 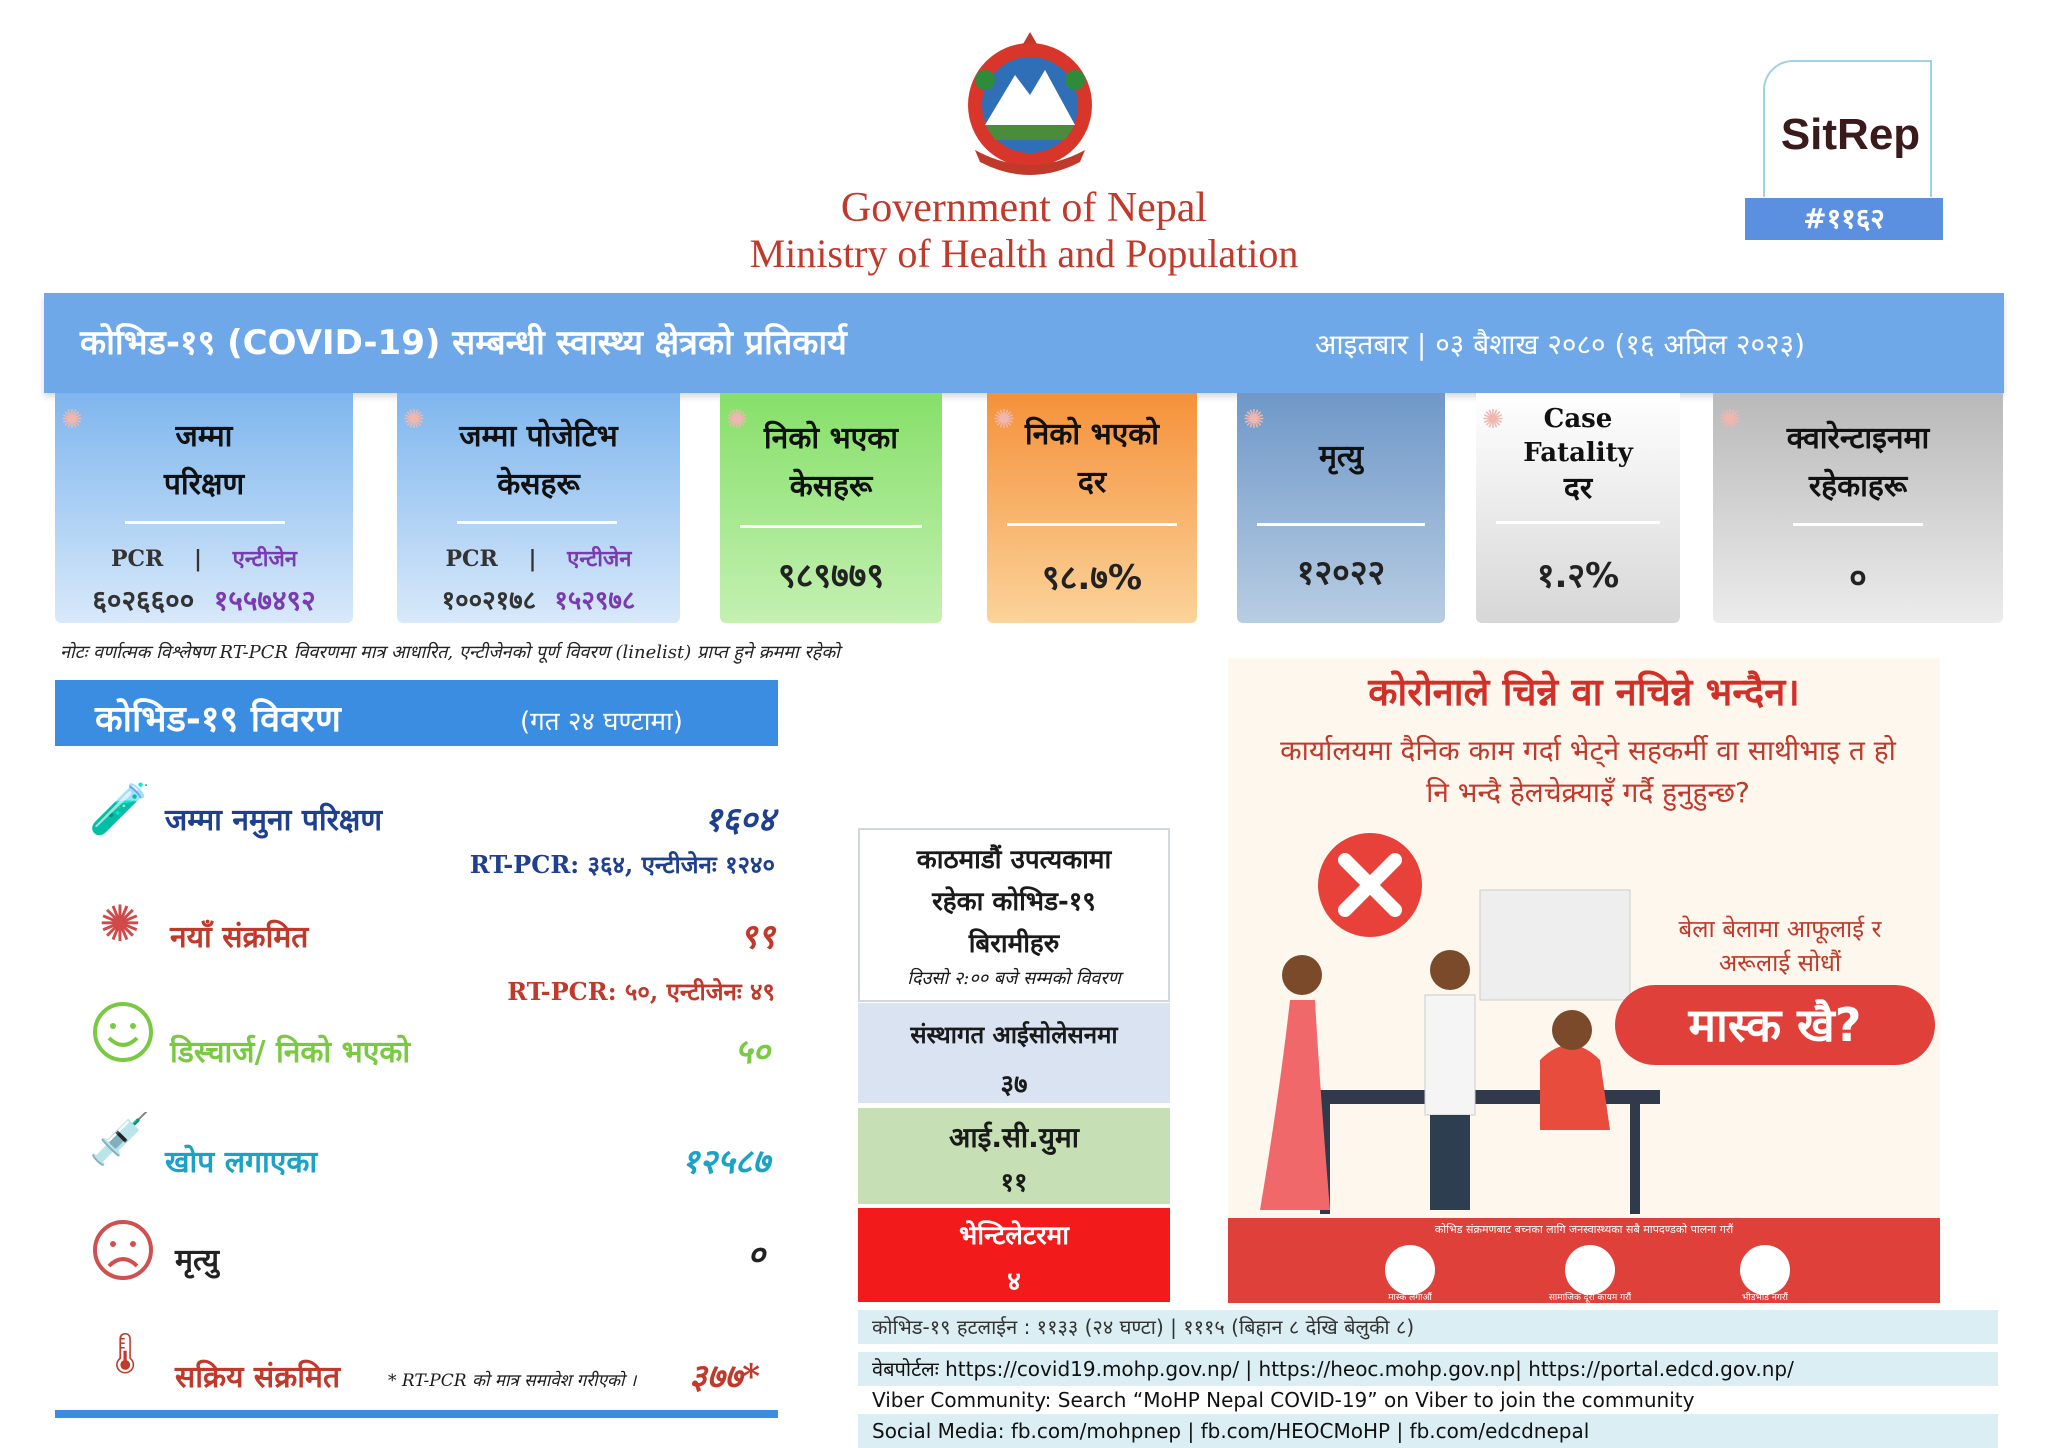 I want to click on card-label-1: Case, so click(x=1578, y=419).